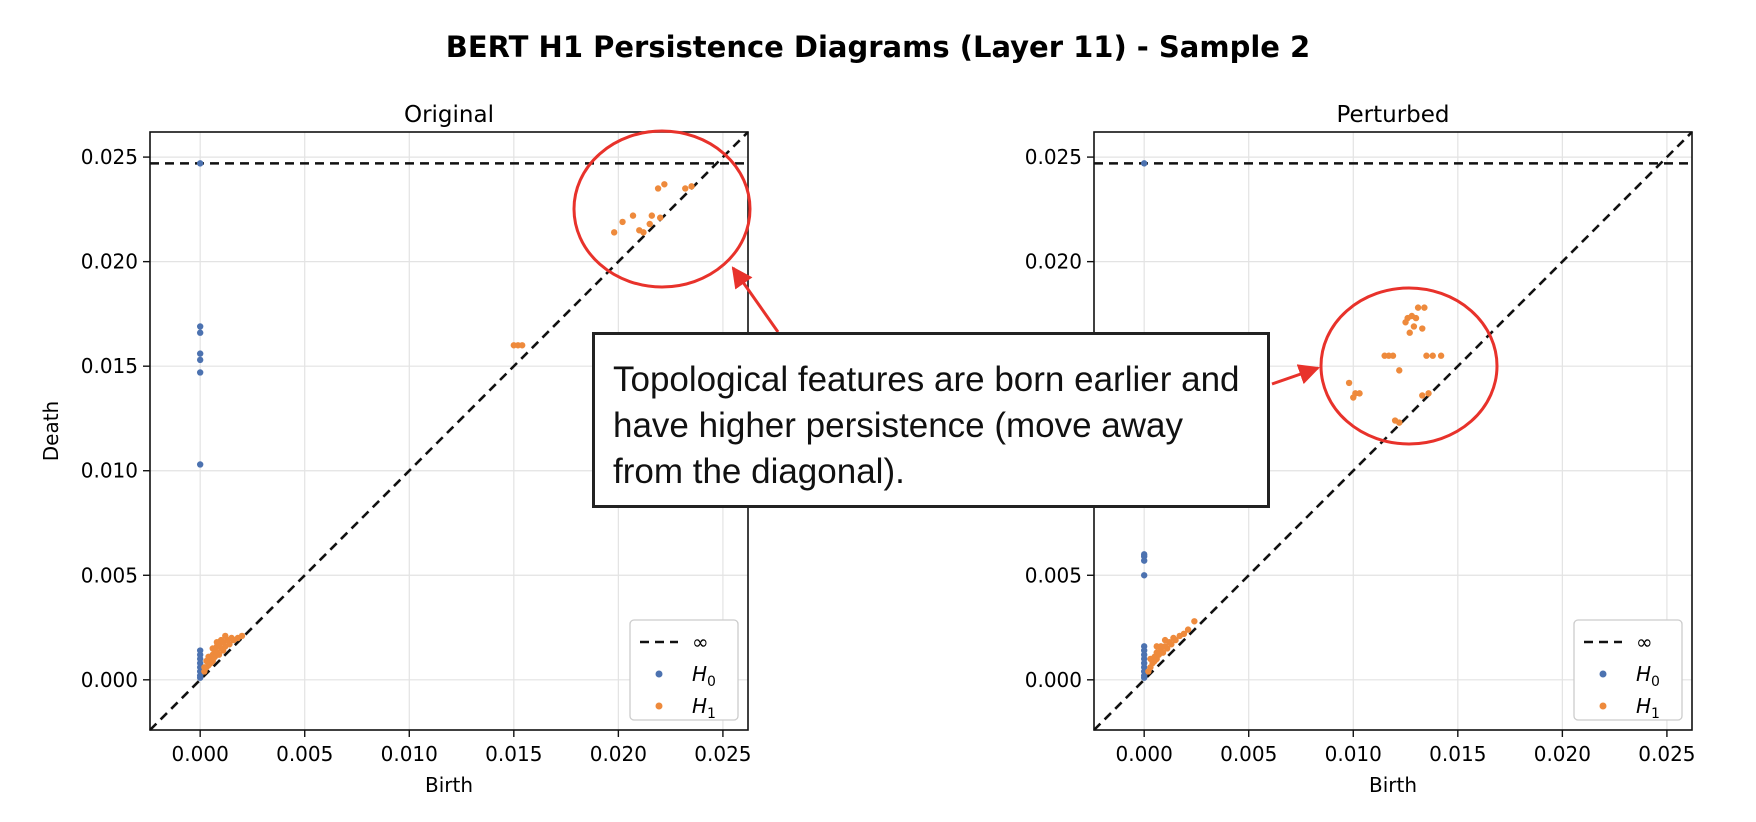  Describe the element at coordinates (51, 431) in the screenshot. I see `y-axis-label: Death` at that location.